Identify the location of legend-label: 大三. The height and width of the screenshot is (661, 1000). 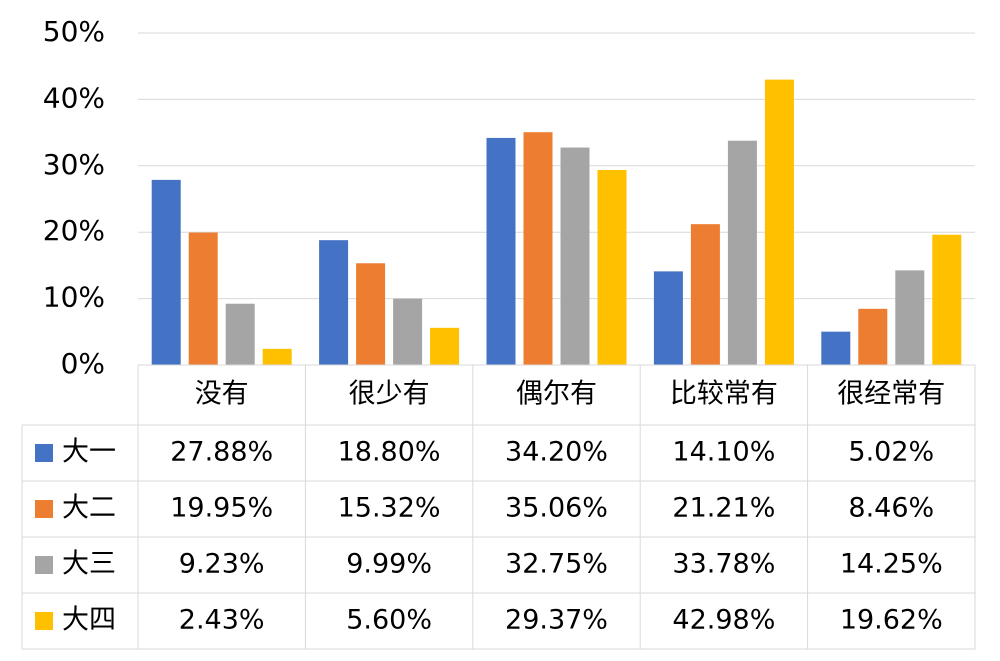
(89, 564).